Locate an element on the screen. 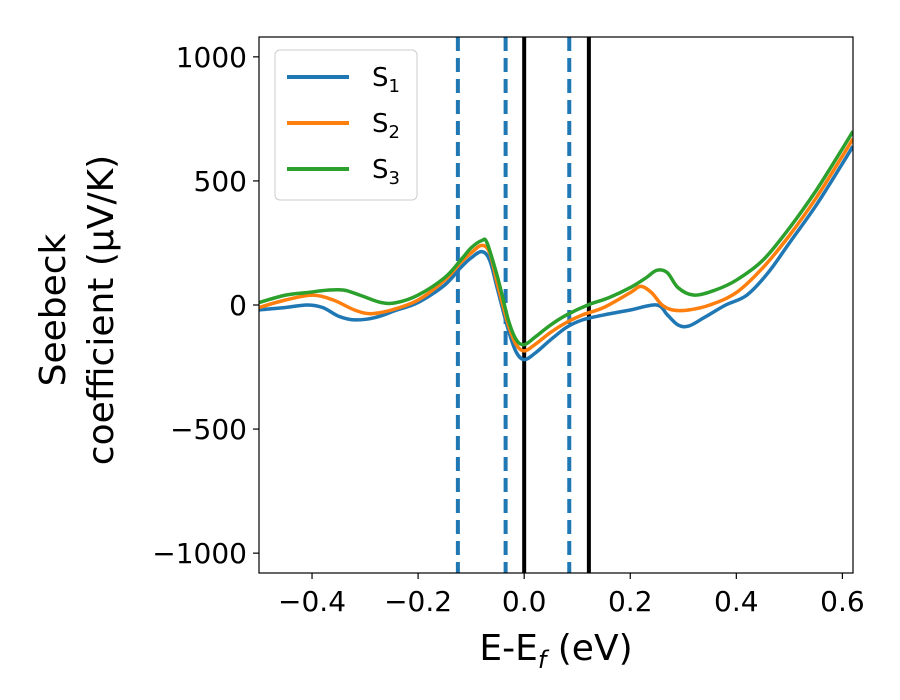  y-tick-label: −500 is located at coordinates (208, 429).